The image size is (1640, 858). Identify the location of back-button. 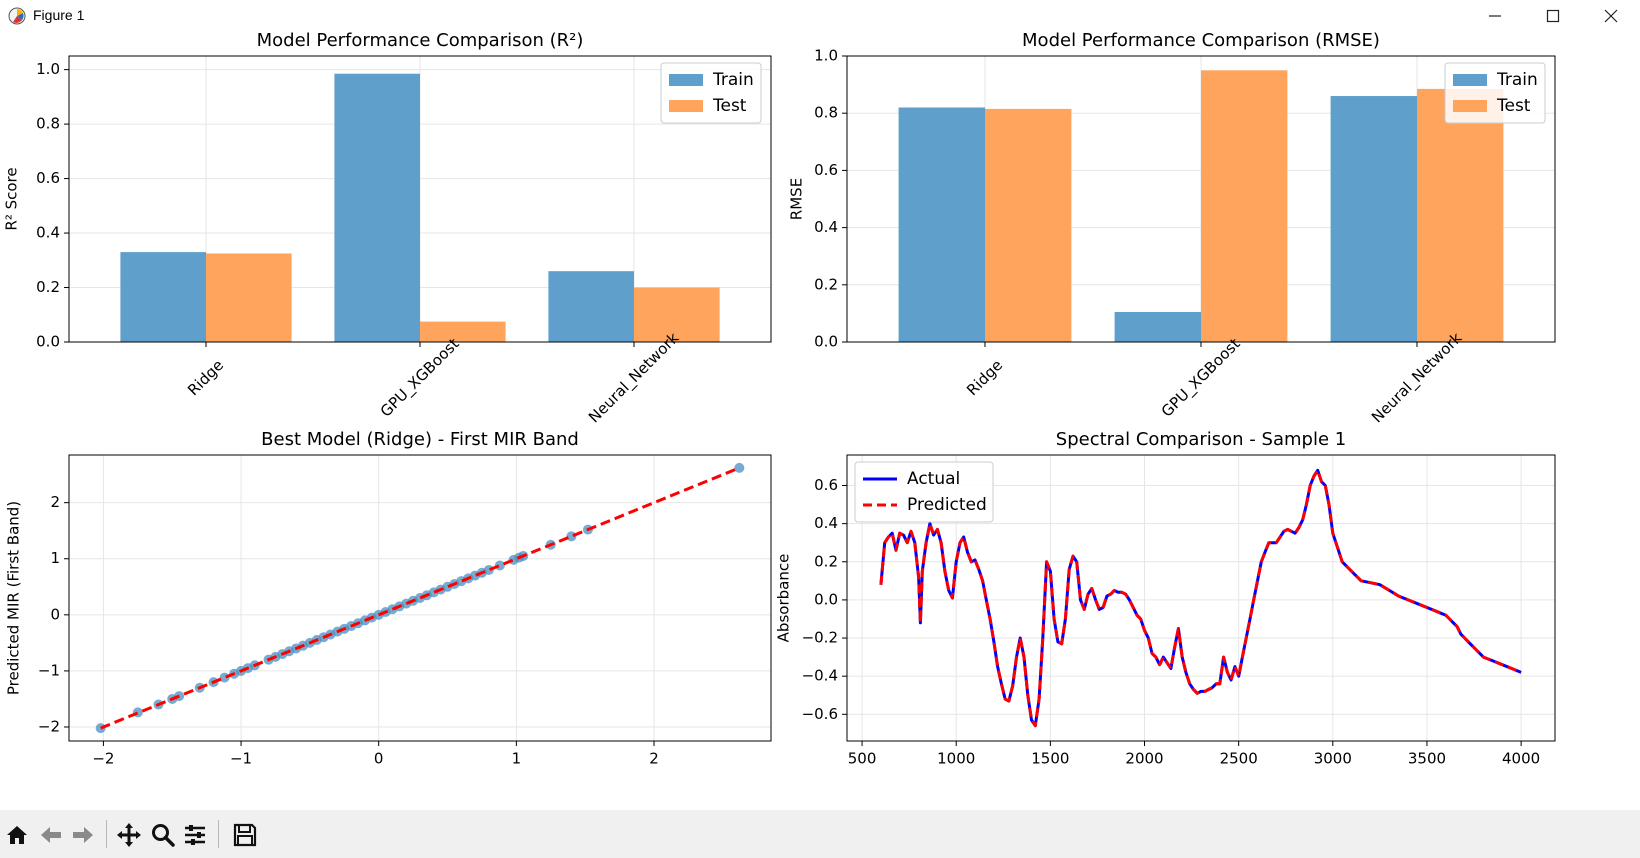
(51, 835).